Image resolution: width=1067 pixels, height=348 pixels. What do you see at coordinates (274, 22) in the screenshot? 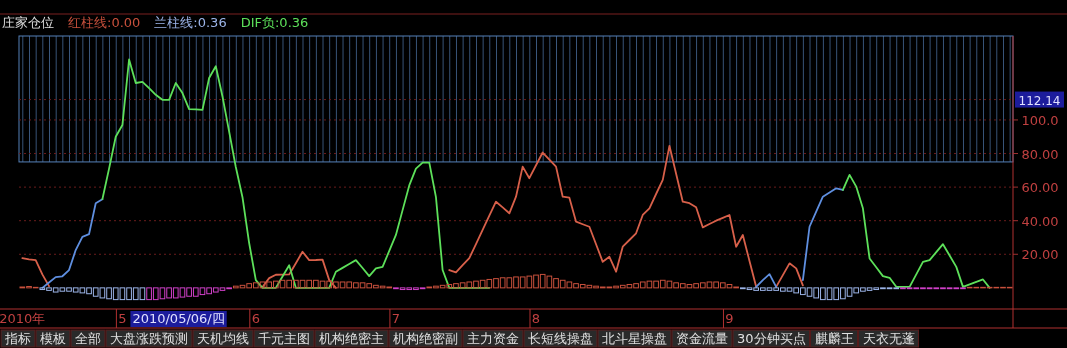
I see `text: DIF负:0.36` at bounding box center [274, 22].